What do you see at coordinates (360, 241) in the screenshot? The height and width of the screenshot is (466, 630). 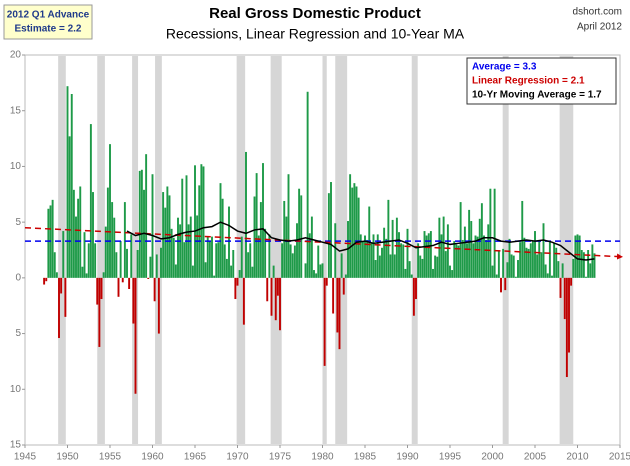 I see `moving-average-line` at bounding box center [360, 241].